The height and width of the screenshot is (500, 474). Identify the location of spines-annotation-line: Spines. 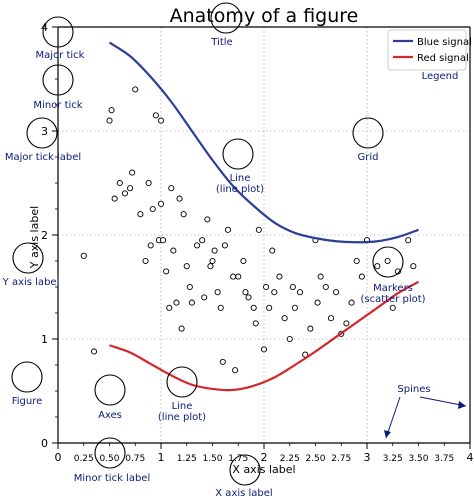
(413, 389).